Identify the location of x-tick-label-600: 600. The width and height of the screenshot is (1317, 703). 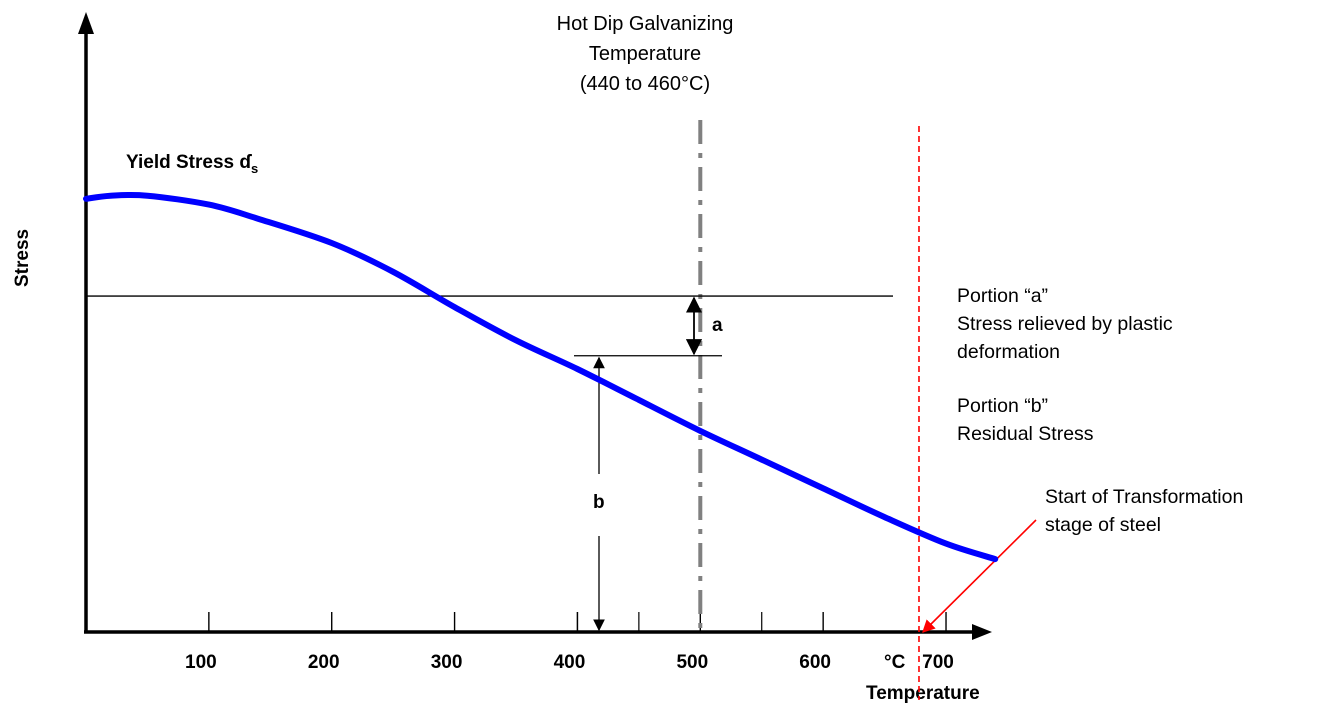
(815, 662).